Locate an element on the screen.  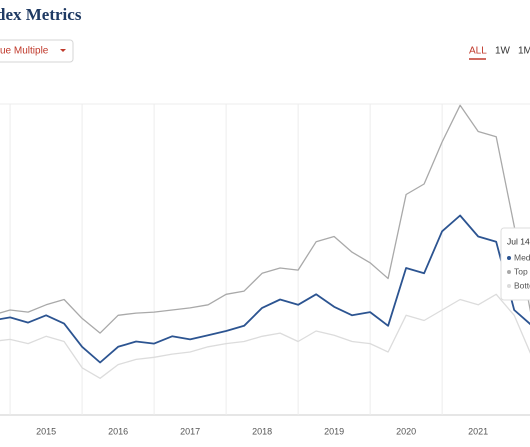
range-button: 1M is located at coordinates (524, 51).